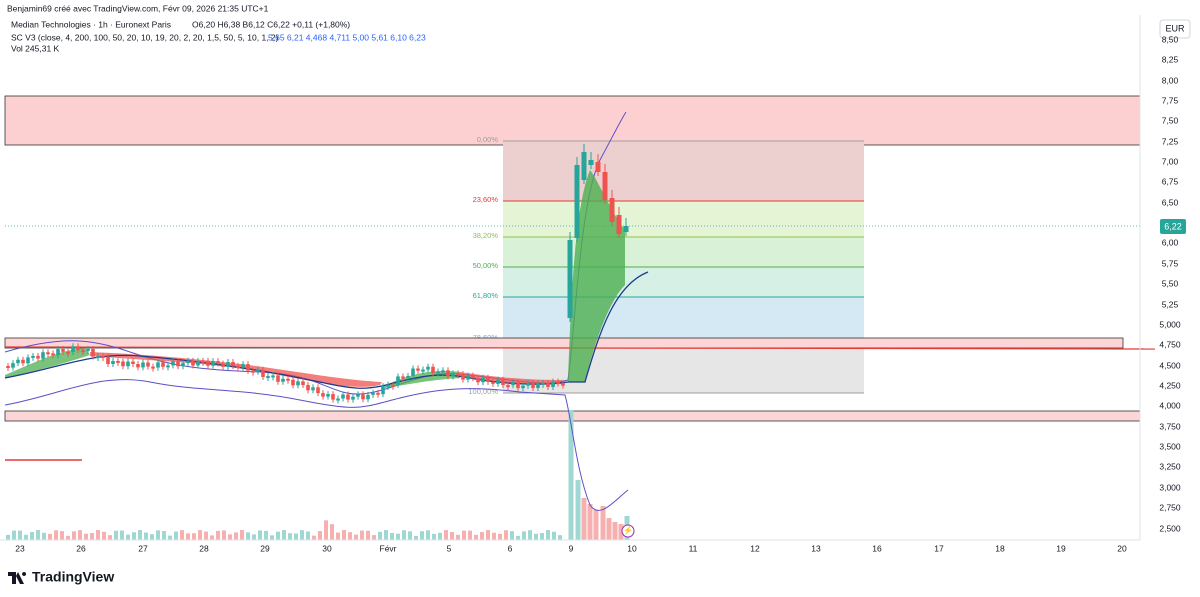 The width and height of the screenshot is (1200, 597). I want to click on price-label: 8,00, so click(1170, 80).